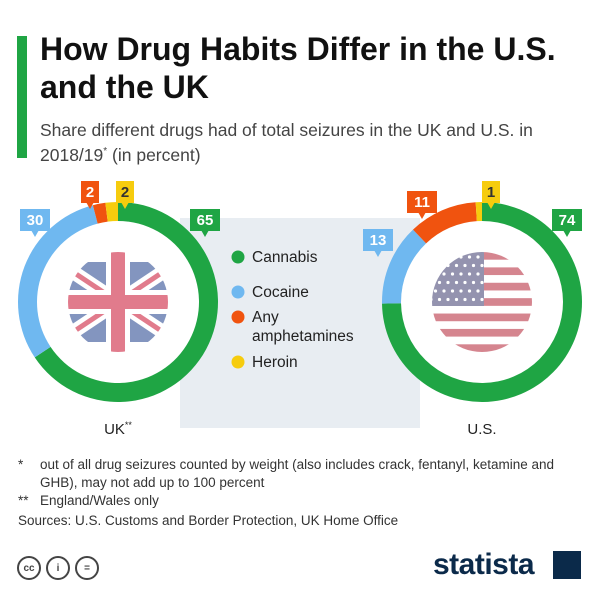  I want to click on data-label-text: 13, so click(378, 240).